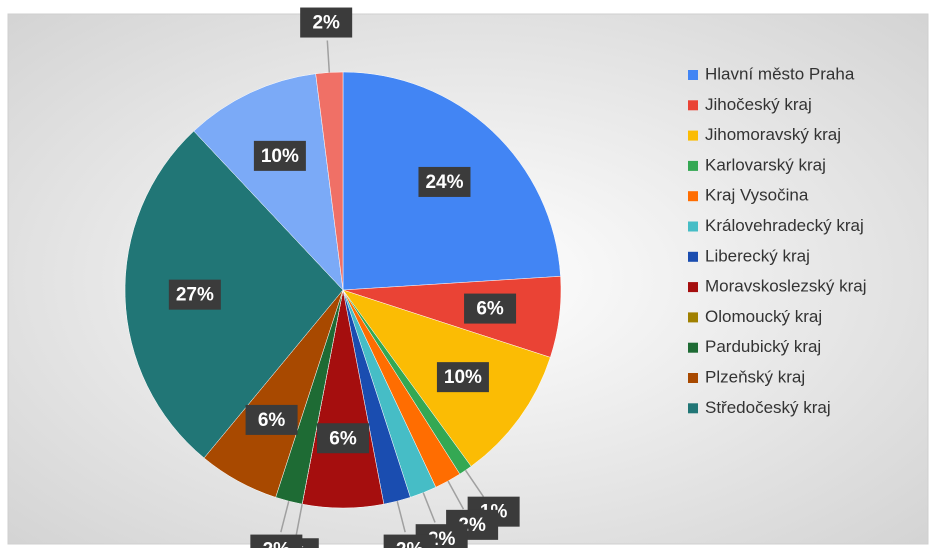 This screenshot has width=936, height=553. I want to click on data-label: 24%, so click(444, 182).